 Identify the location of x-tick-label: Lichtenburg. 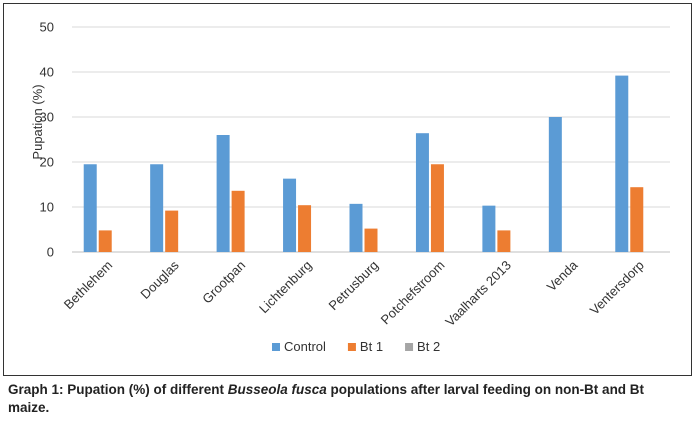
(285, 287).